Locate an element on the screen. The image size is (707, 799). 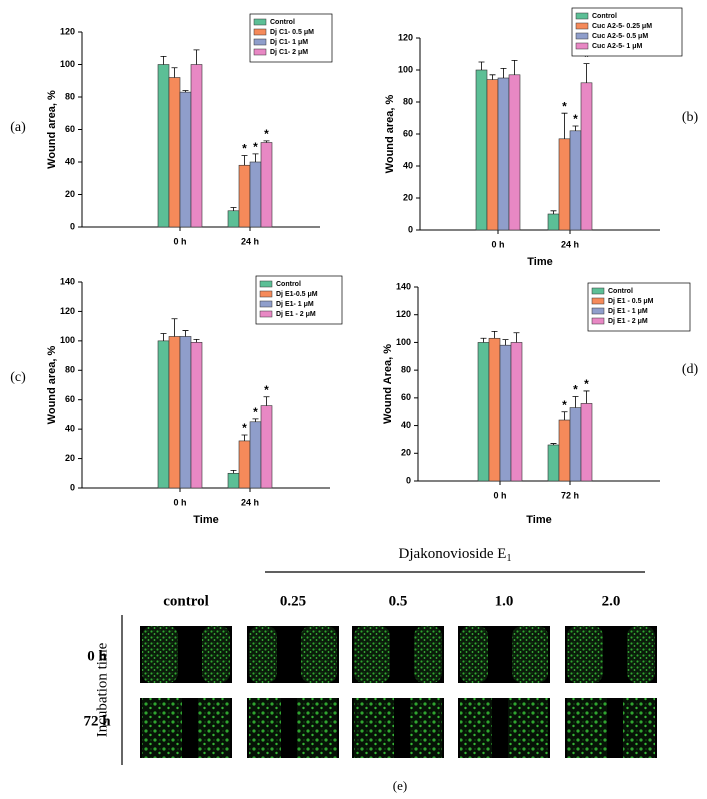
y-tick-label: 80 is located at coordinates (70, 96).